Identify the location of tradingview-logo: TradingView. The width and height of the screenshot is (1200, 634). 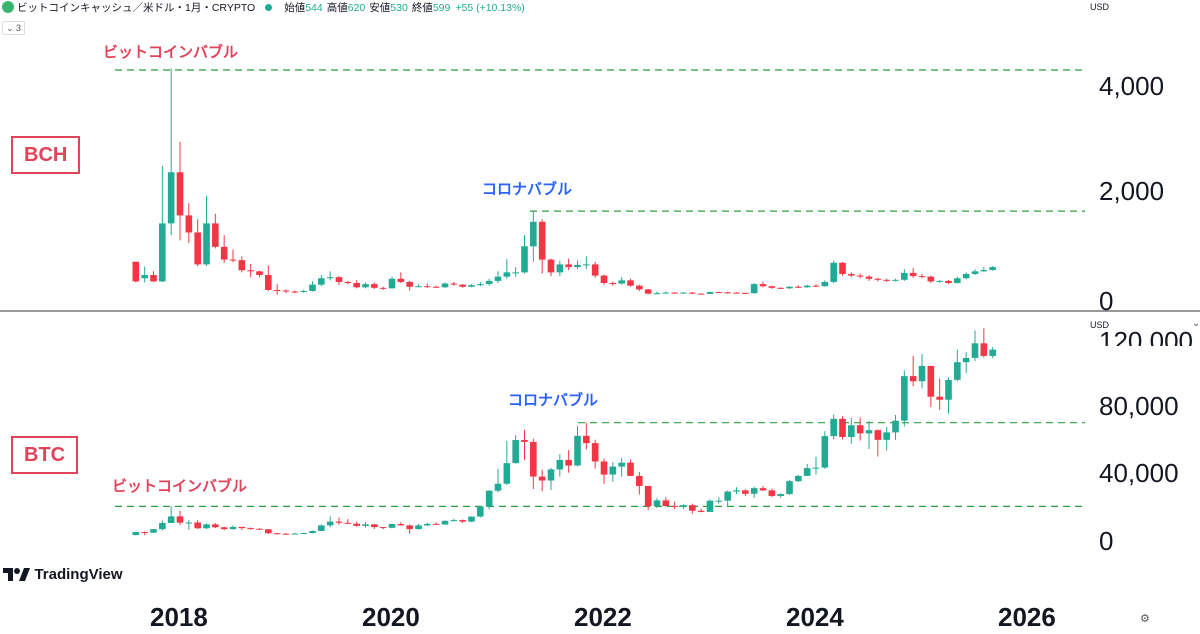
(62, 575).